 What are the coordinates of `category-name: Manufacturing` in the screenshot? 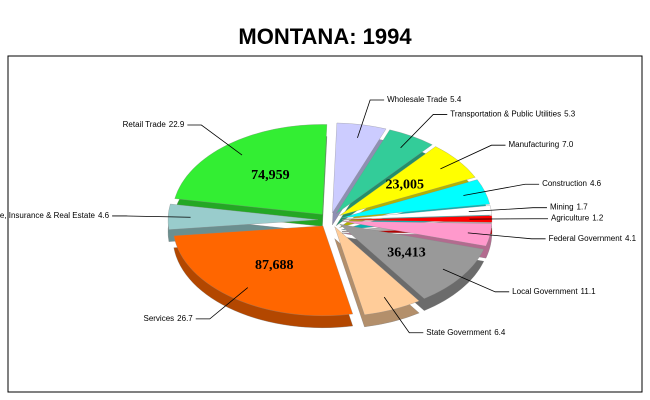 It's located at (533, 144).